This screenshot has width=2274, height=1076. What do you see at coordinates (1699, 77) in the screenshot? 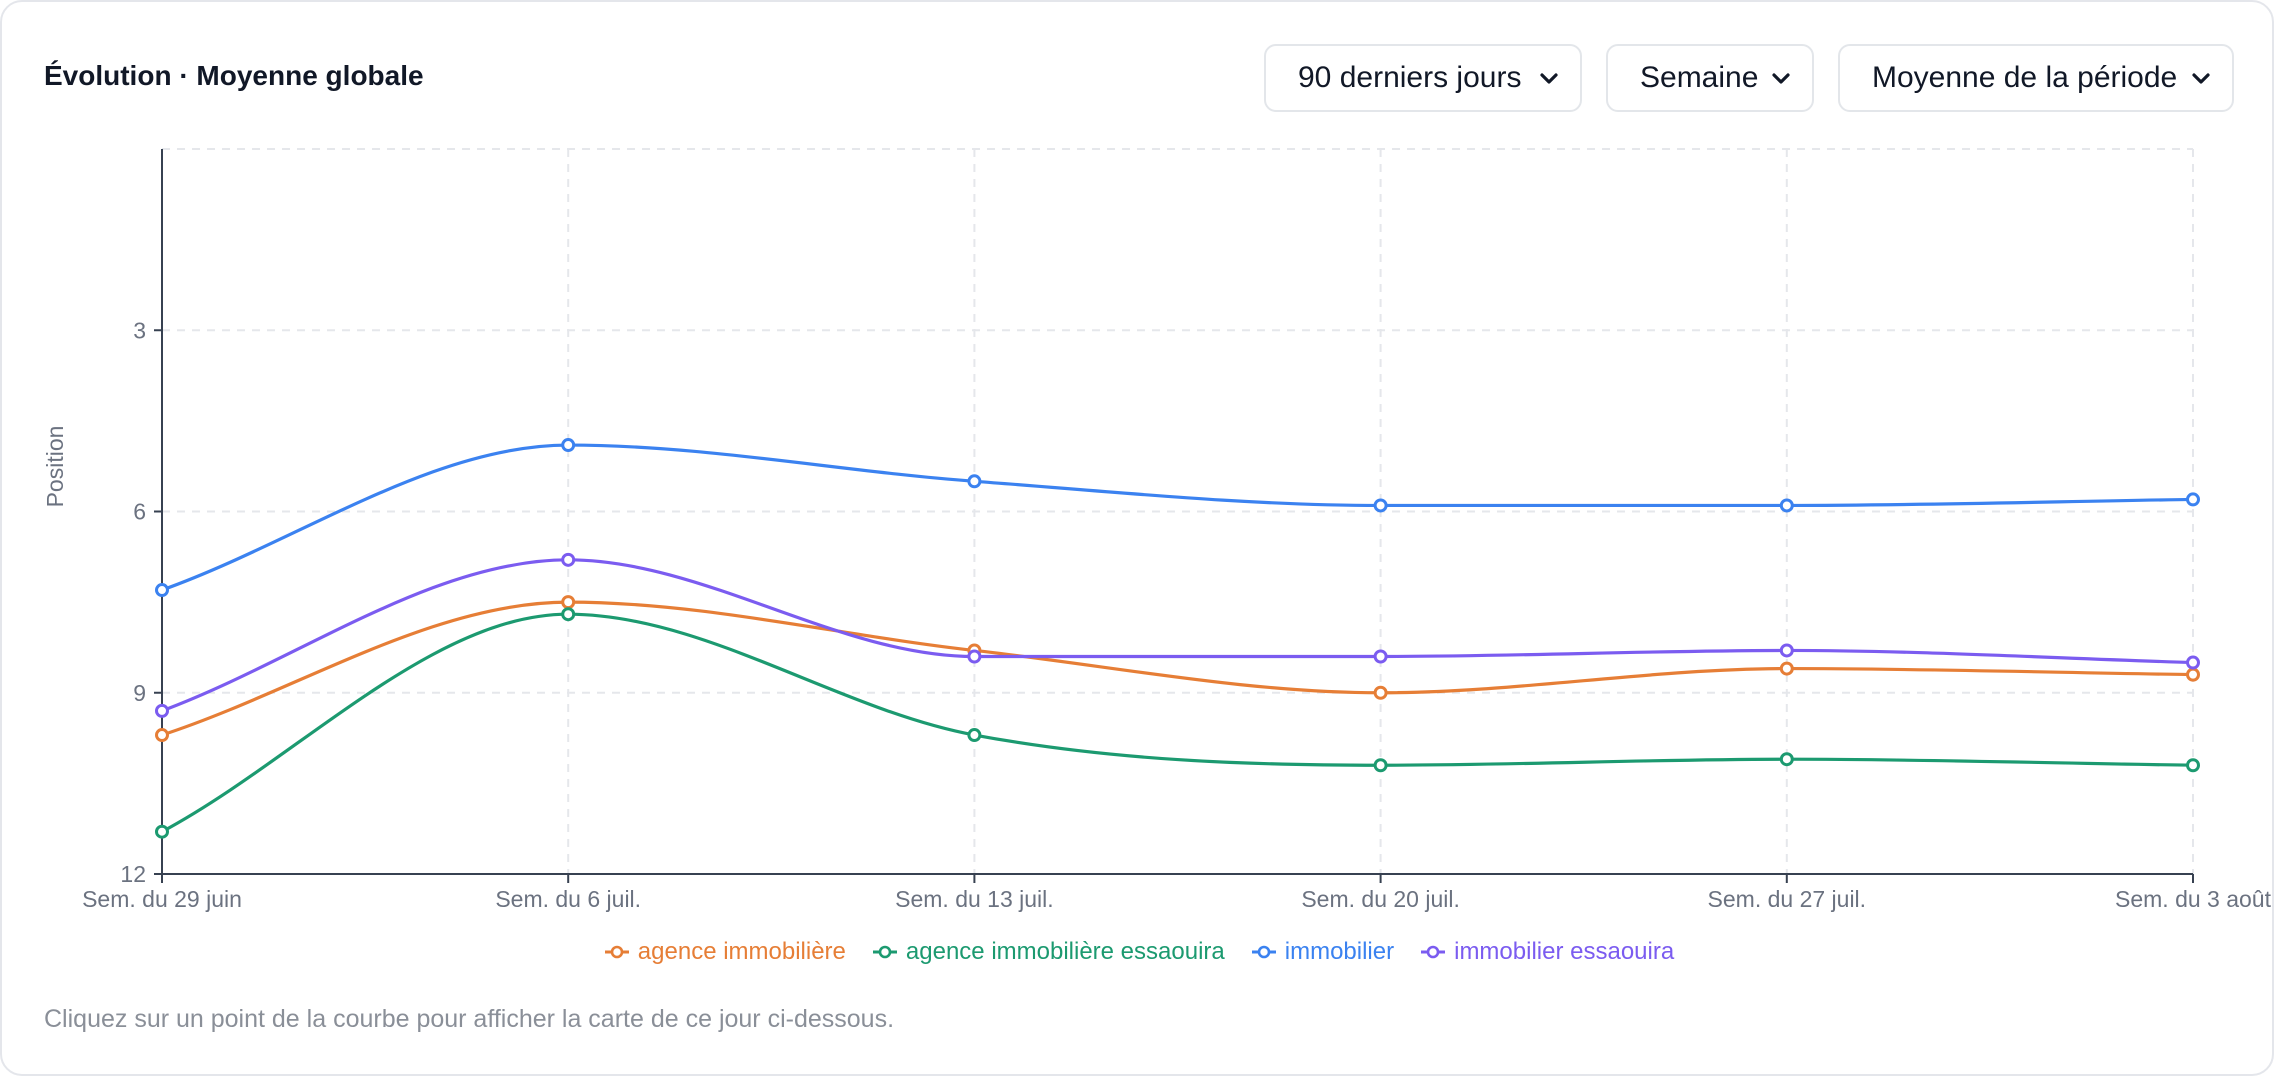
I see `granularity-select-value: Semaine` at bounding box center [1699, 77].